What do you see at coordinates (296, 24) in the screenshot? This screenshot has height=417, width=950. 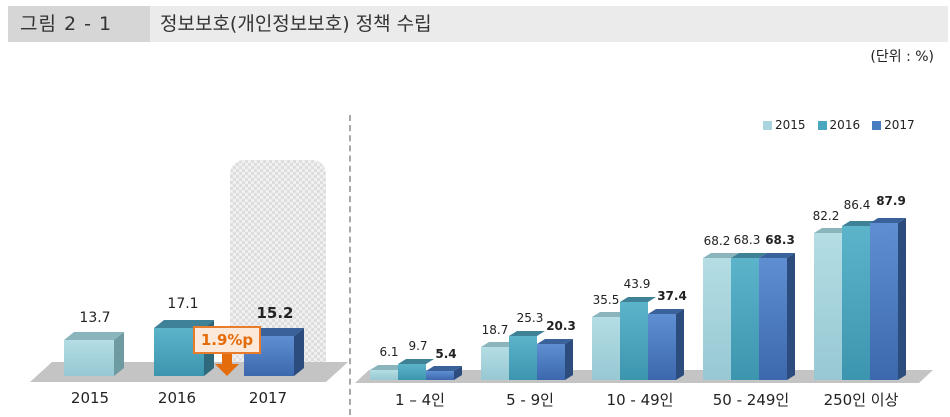 I see `figure-title: 정보보호(개인정보보호) 정책 수립` at bounding box center [296, 24].